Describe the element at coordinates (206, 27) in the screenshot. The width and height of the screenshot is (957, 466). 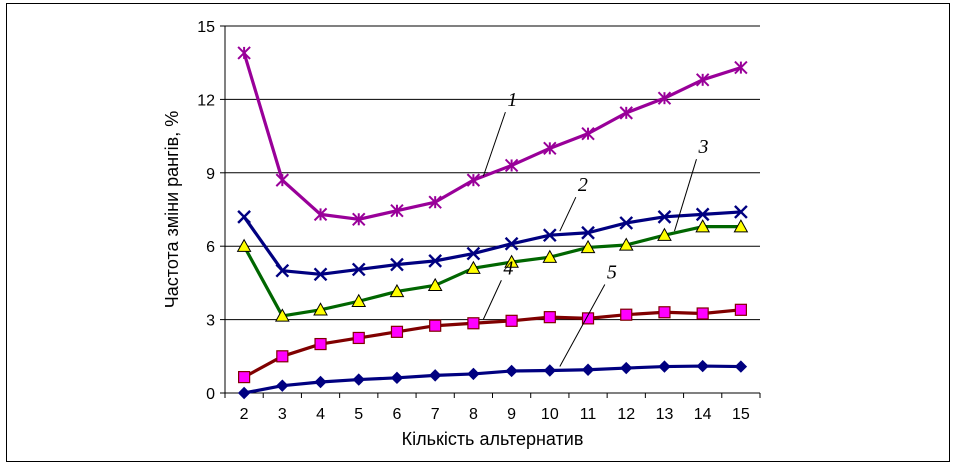
I see `y-tick-label-15: 15` at that location.